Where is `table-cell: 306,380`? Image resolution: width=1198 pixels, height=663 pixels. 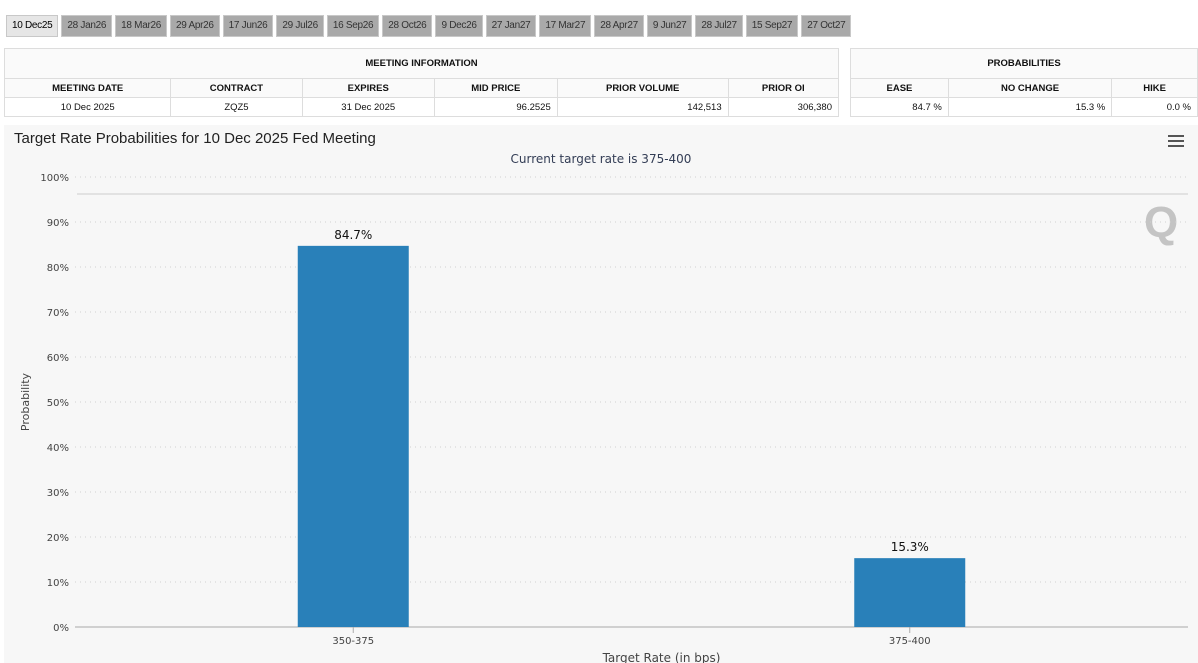
table-cell: 306,380 is located at coordinates (783, 107).